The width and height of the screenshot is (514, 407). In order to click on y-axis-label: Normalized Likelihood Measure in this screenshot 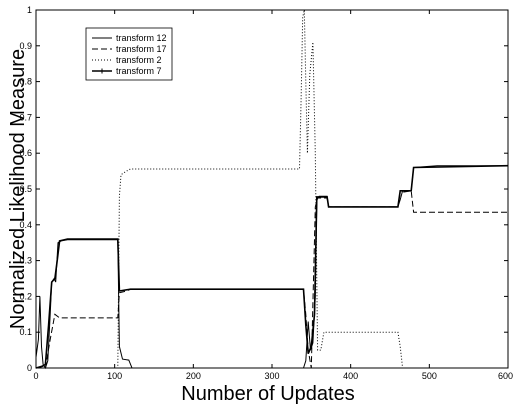, I will do `click(18, 189)`.